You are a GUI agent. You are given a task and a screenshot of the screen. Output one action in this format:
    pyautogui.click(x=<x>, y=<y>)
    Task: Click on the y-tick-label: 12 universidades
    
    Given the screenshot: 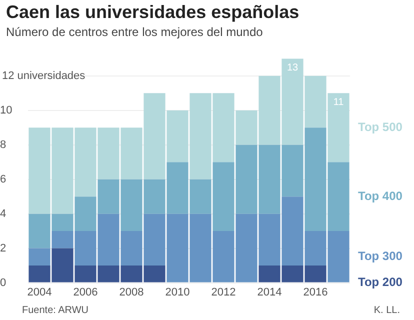 What is the action you would take?
    pyautogui.click(x=44, y=76)
    